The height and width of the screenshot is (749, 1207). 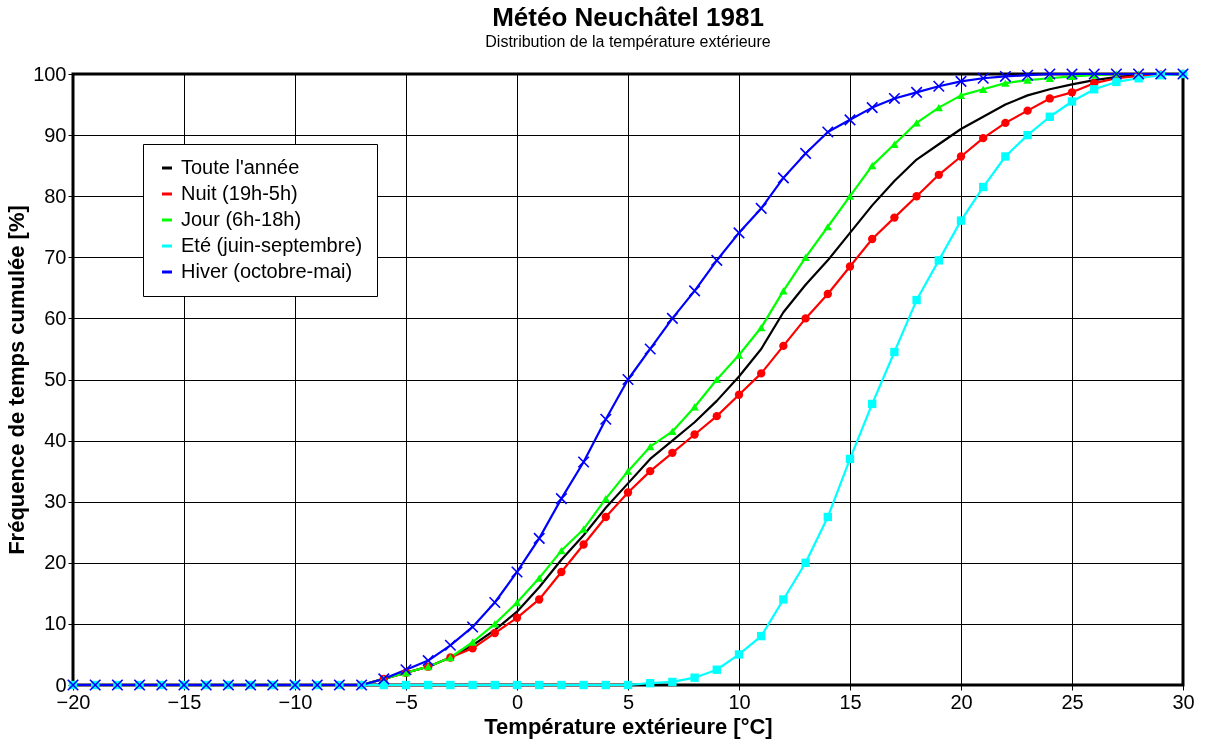 I want to click on y-tick-label: 100, so click(x=50, y=73).